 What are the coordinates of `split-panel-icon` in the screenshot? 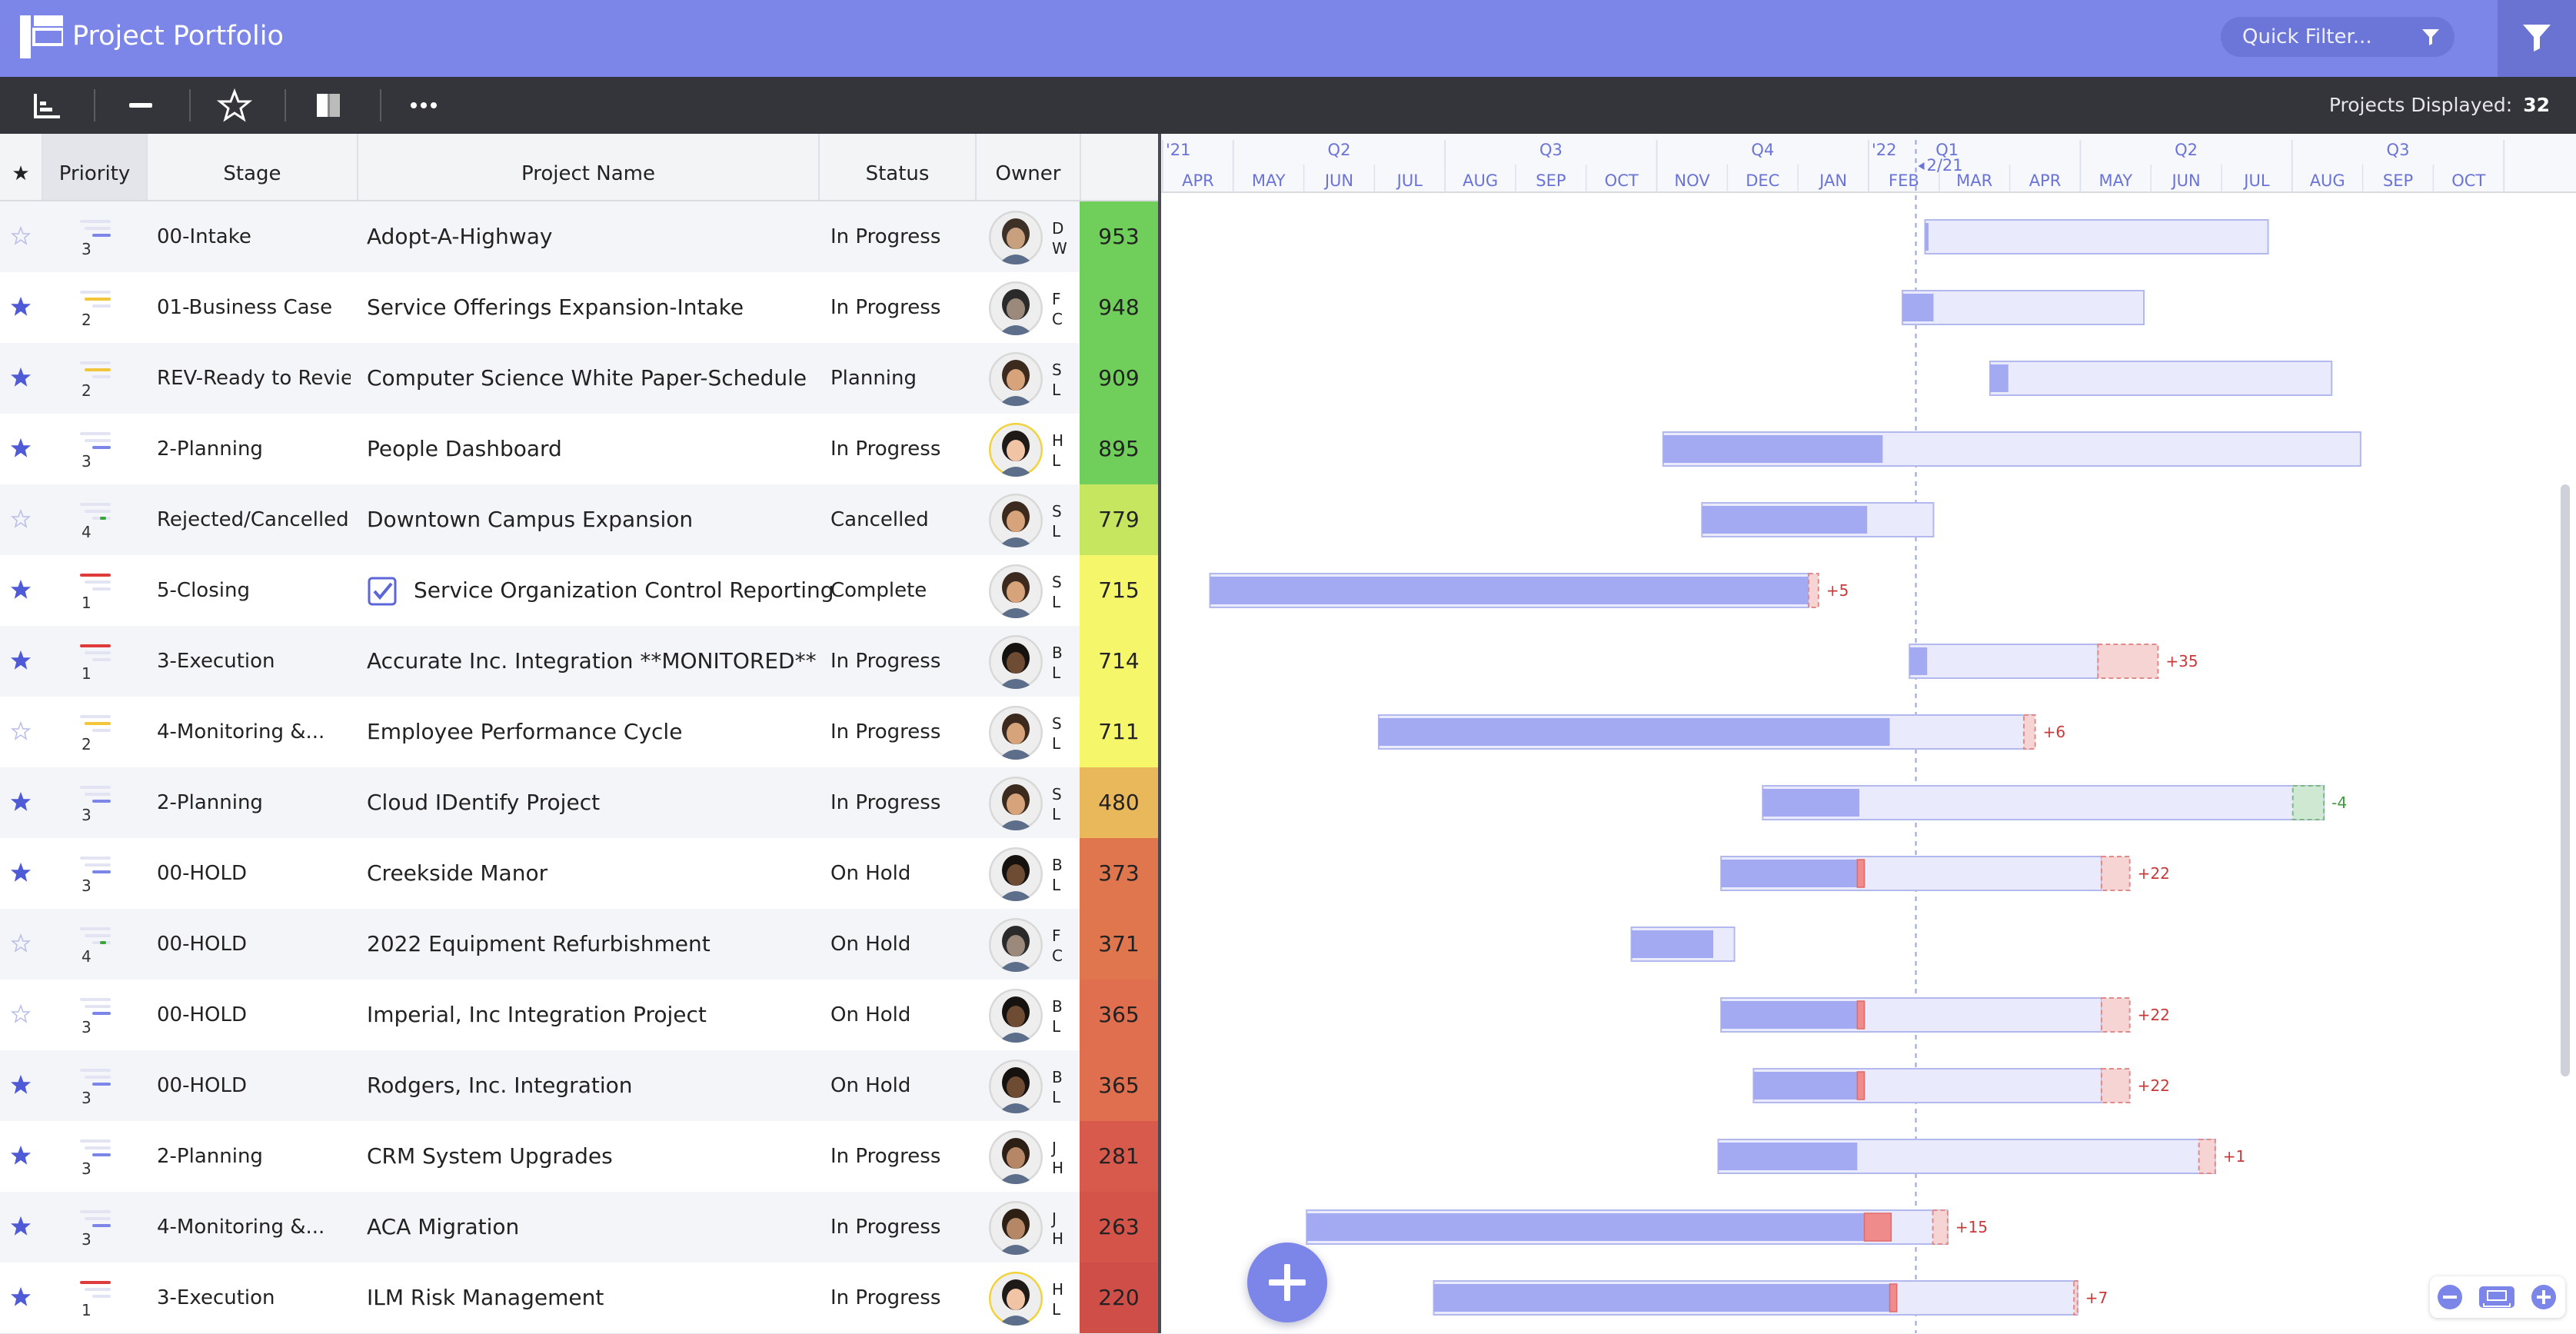 It's located at (328, 105).